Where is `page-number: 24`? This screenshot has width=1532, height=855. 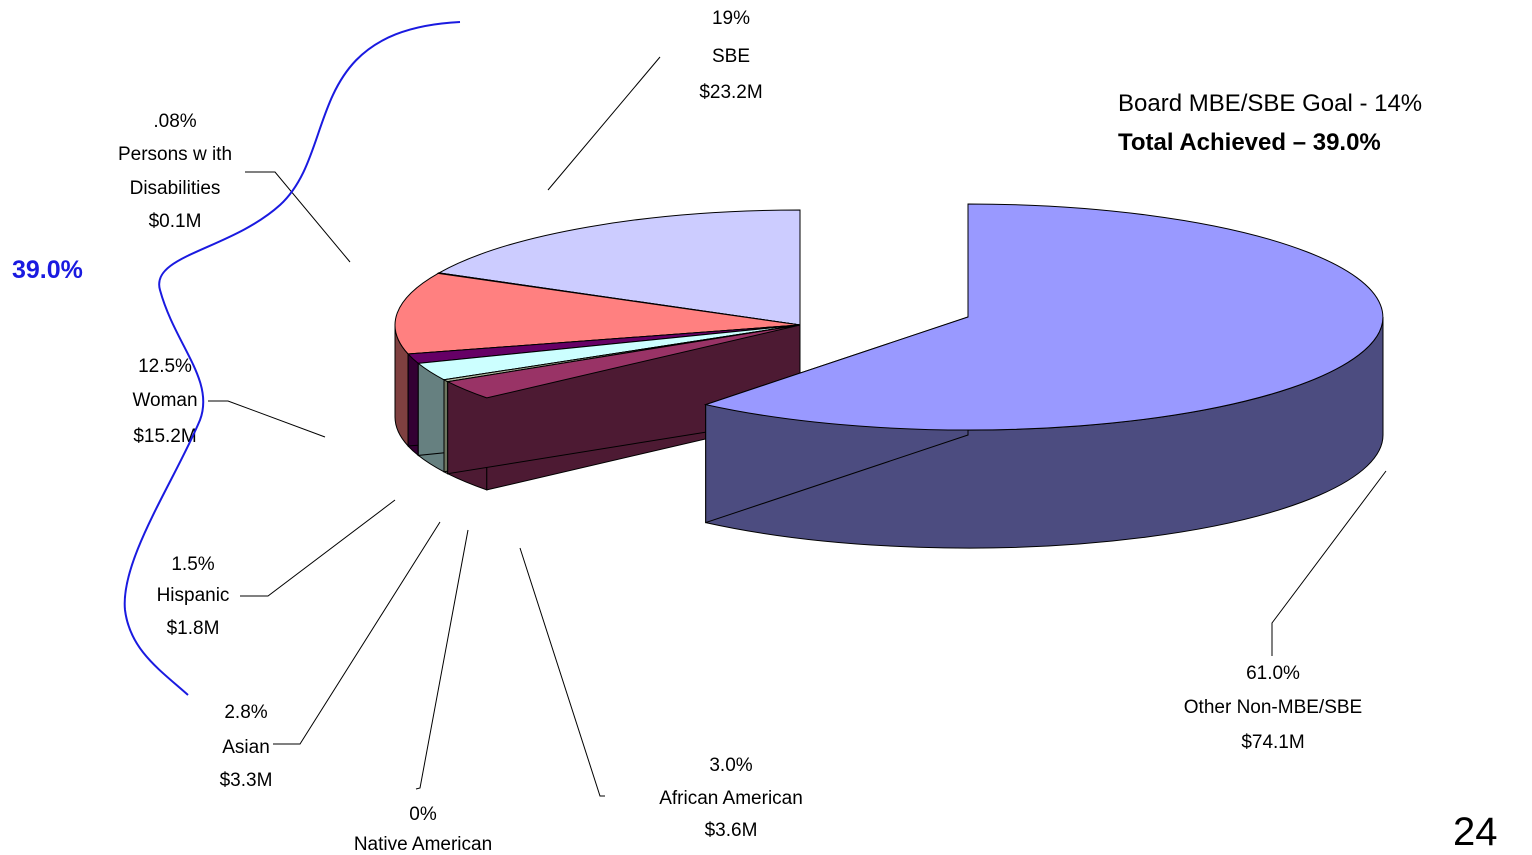 page-number: 24 is located at coordinates (1475, 832).